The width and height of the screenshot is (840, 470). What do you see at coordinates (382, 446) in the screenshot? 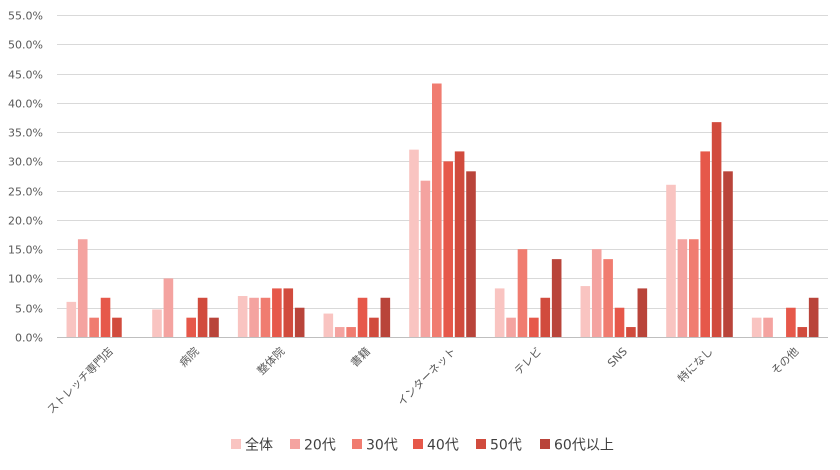
I see `legend-label: 30代` at bounding box center [382, 446].